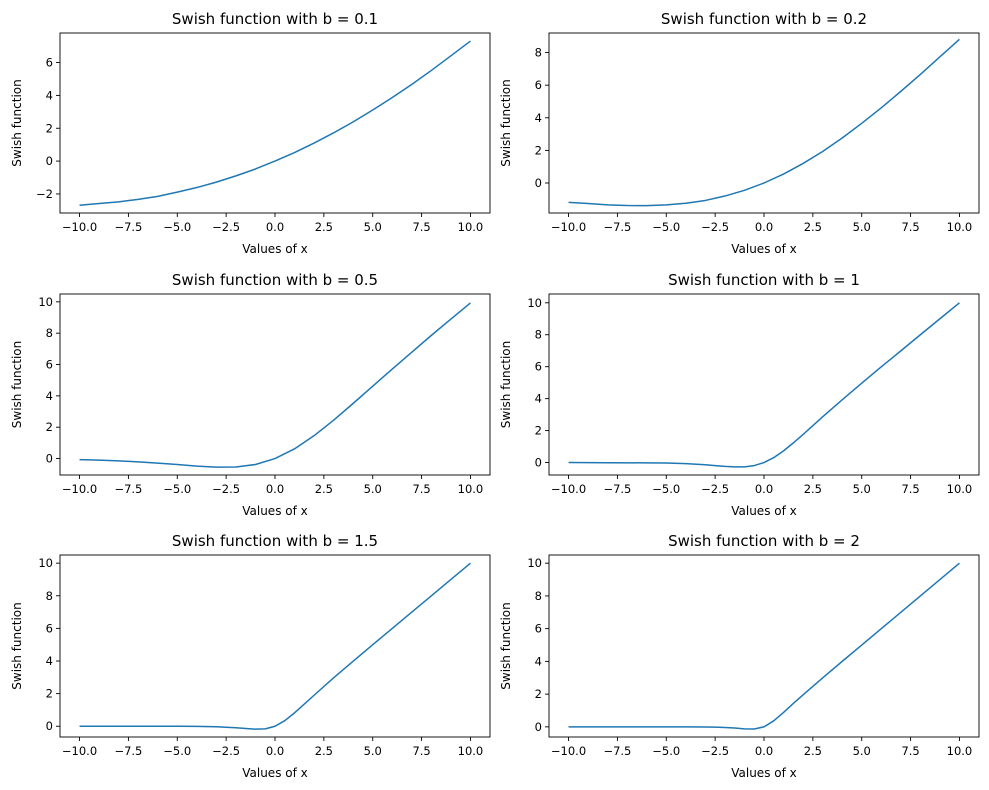 Image resolution: width=989 pixels, height=790 pixels. I want to click on chart-title: Swish function with b = 1, so click(764, 280).